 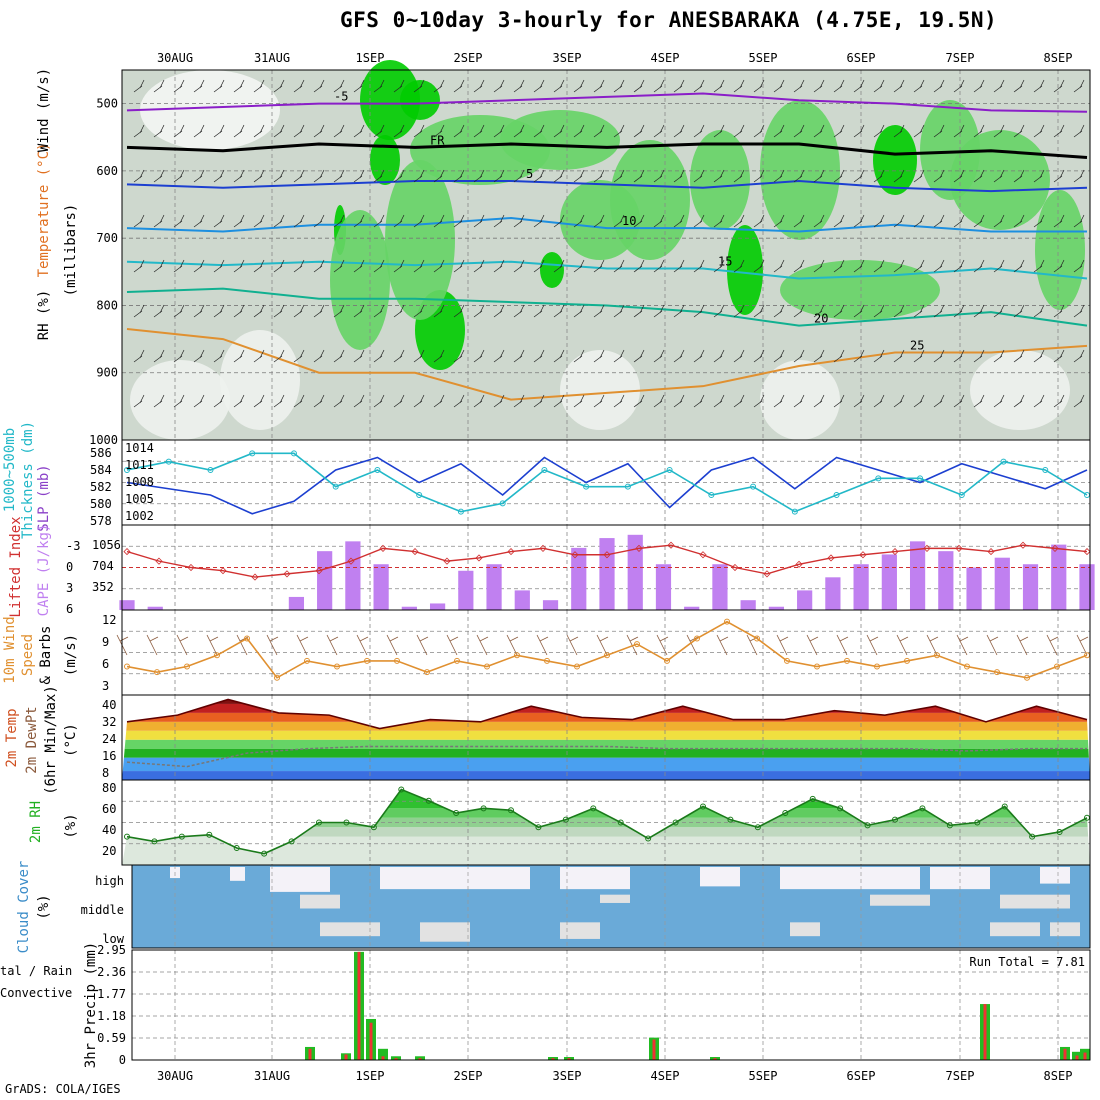 What do you see at coordinates (36, 822) in the screenshot?
I see `rh2m-label: 2m RH` at bounding box center [36, 822].